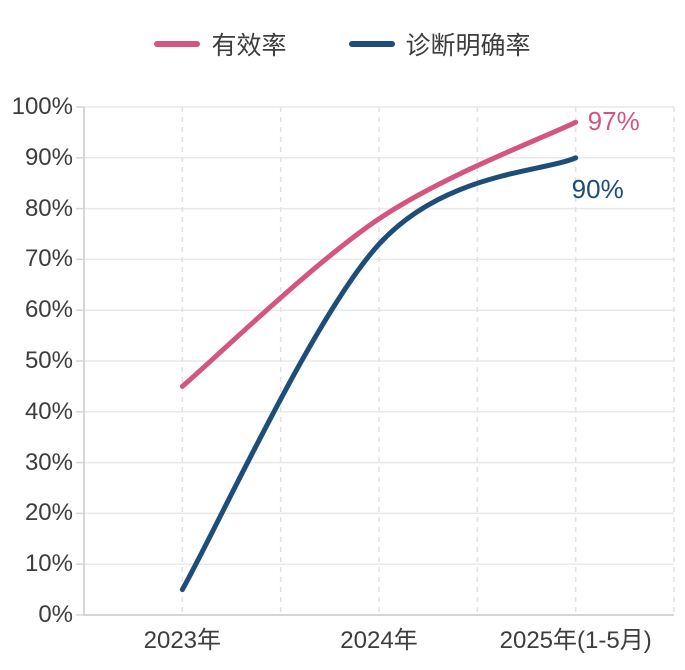 The image size is (685, 670). Describe the element at coordinates (613, 121) in the screenshot. I see `data-label-97-percent: 97%` at that location.